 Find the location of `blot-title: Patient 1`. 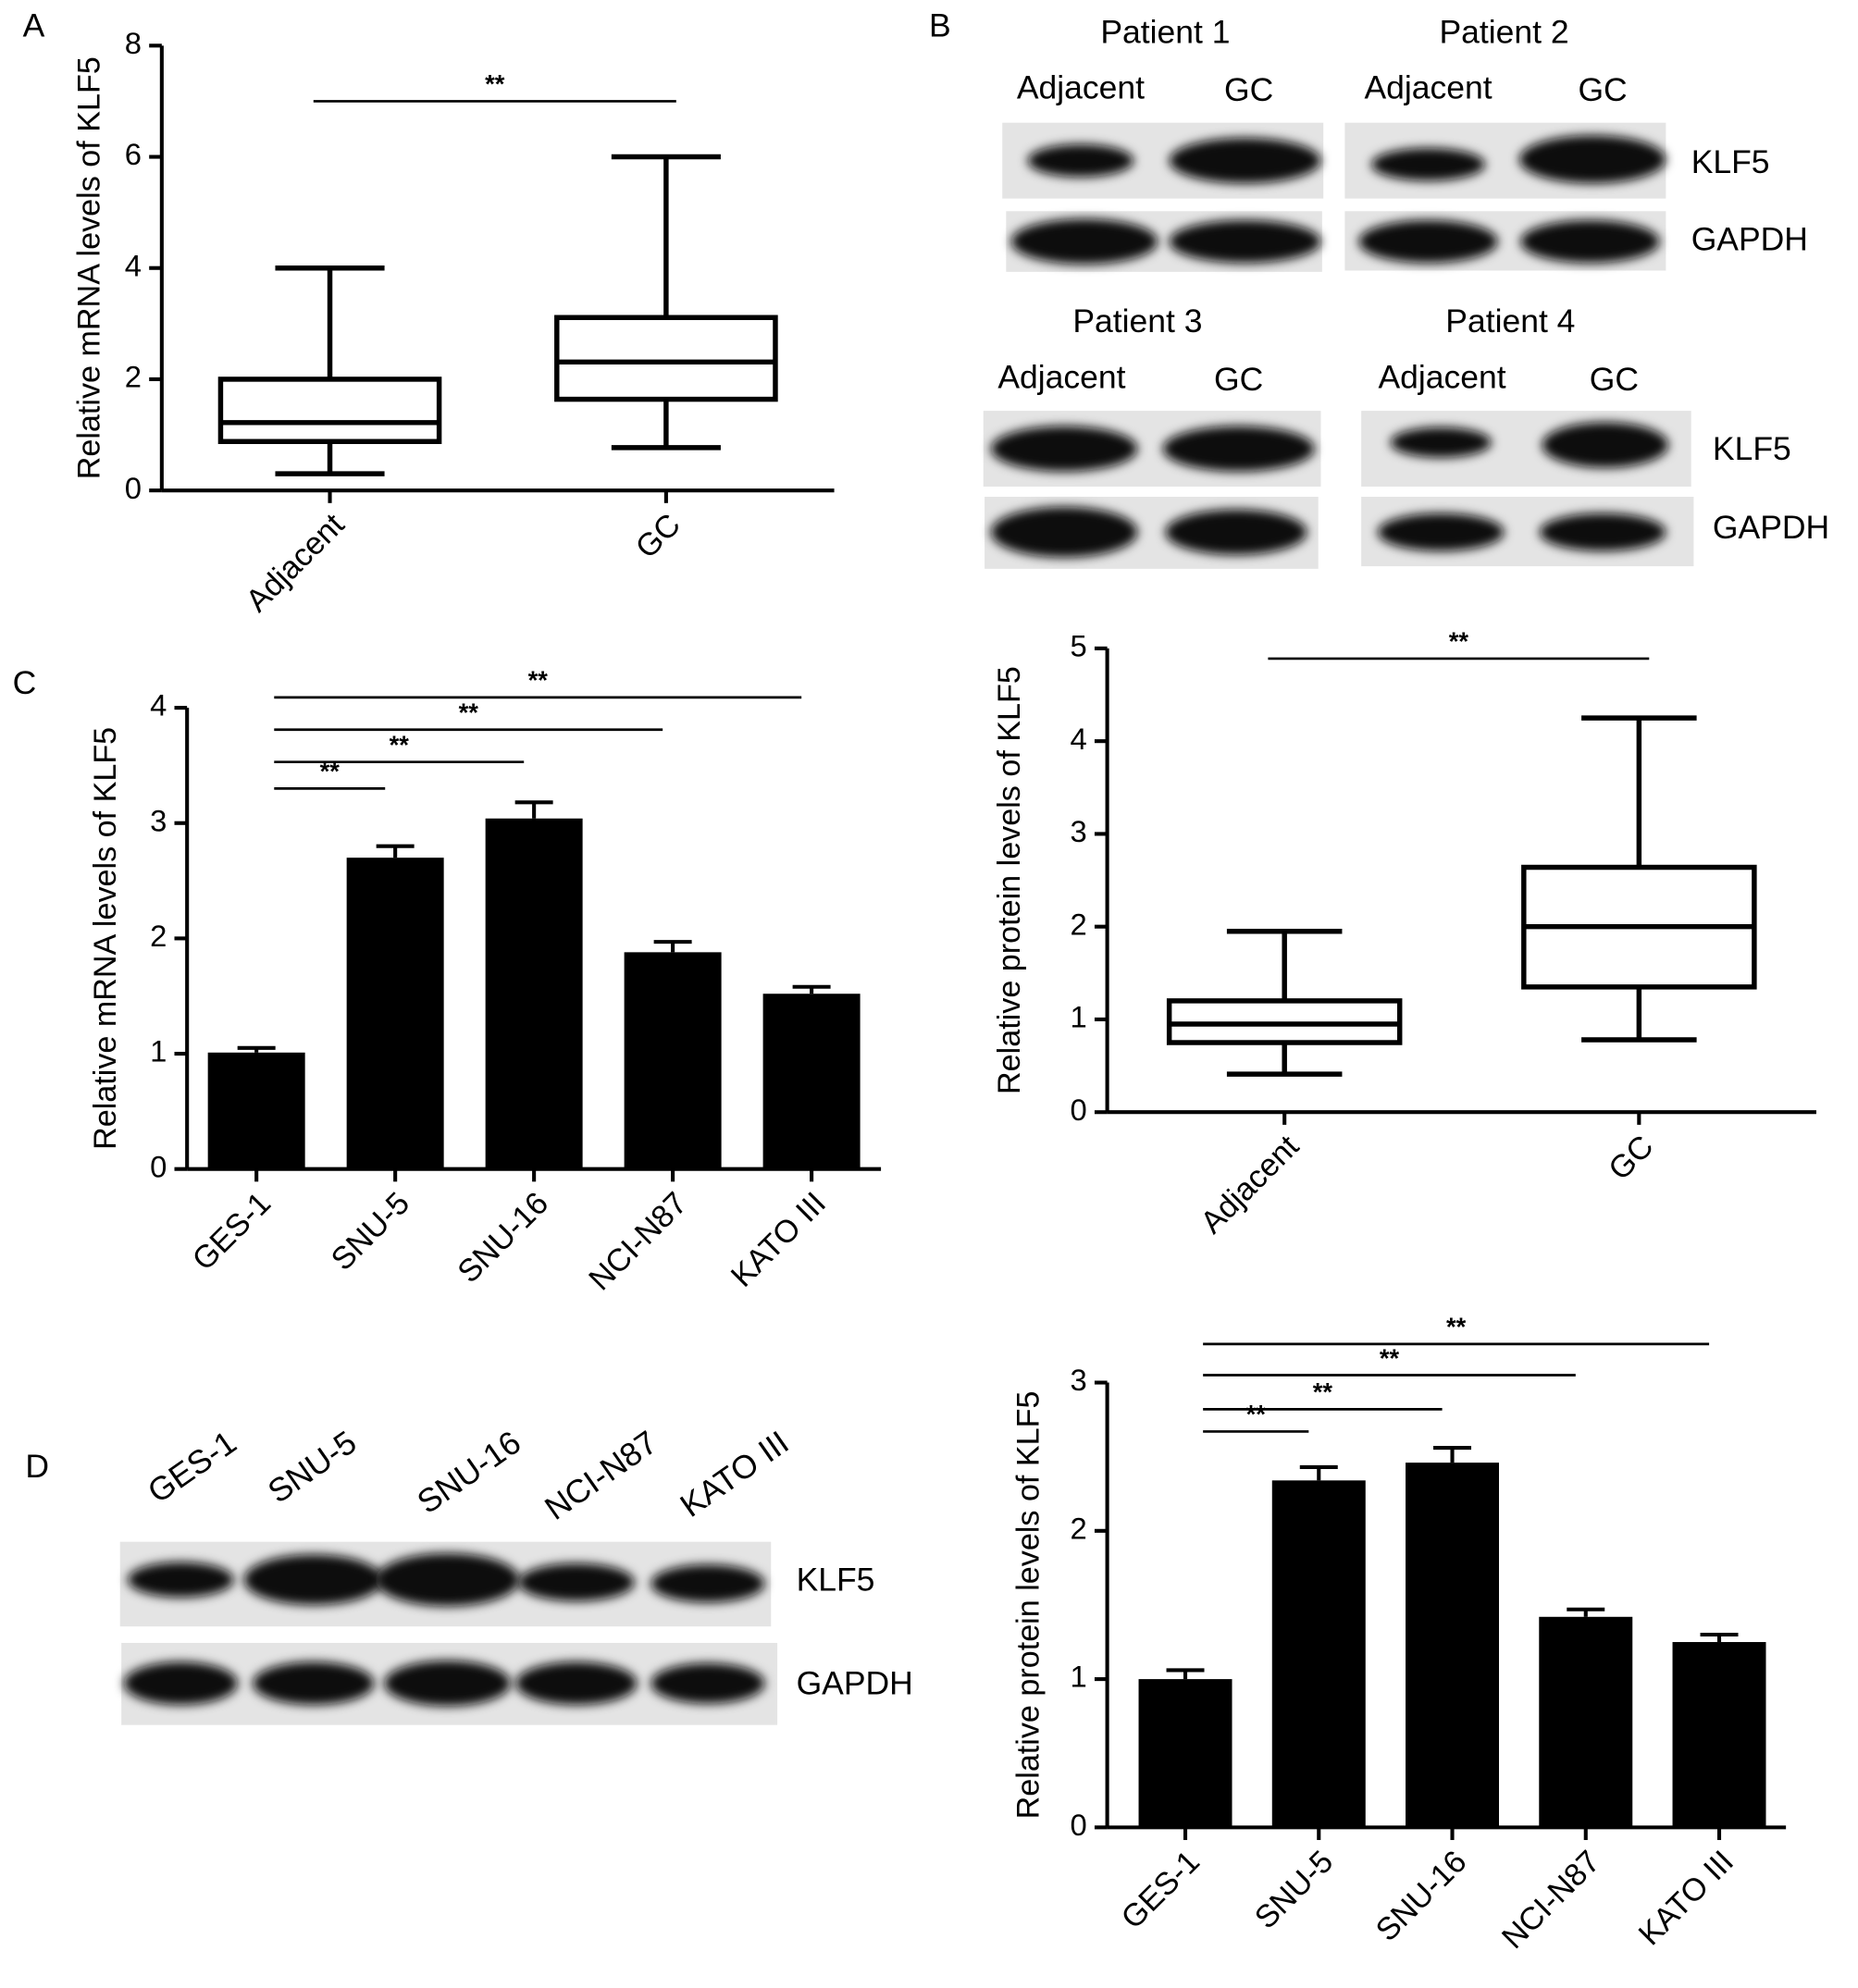

blot-title: Patient 1 is located at coordinates (1165, 31).